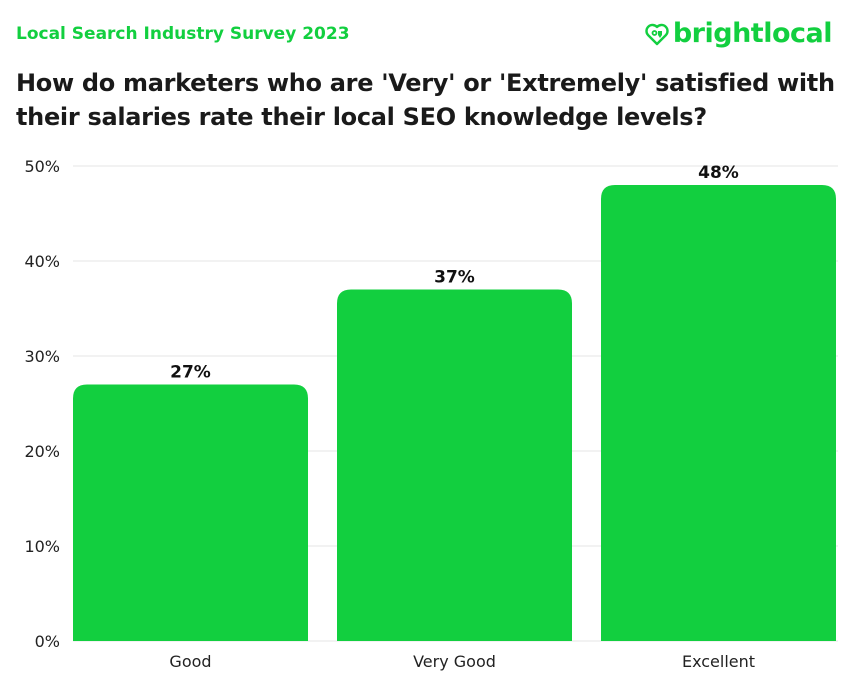 The image size is (860, 684). I want to click on data-label: 48%, so click(718, 173).